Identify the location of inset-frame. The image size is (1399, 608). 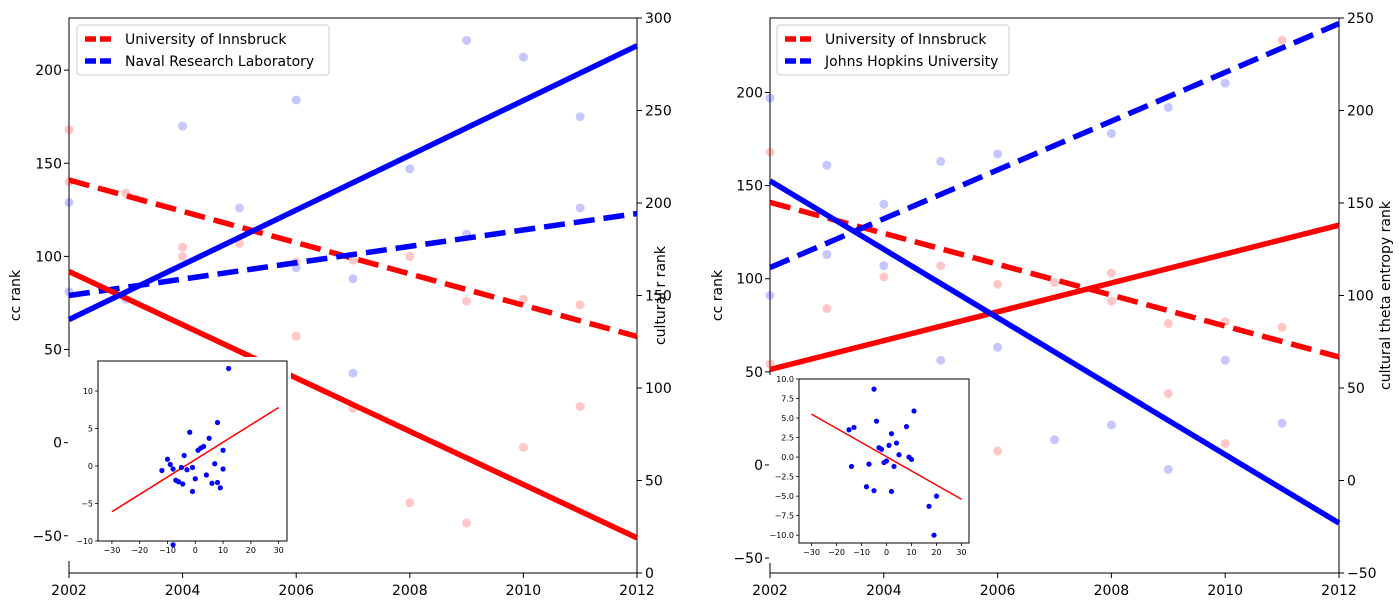
(192, 451).